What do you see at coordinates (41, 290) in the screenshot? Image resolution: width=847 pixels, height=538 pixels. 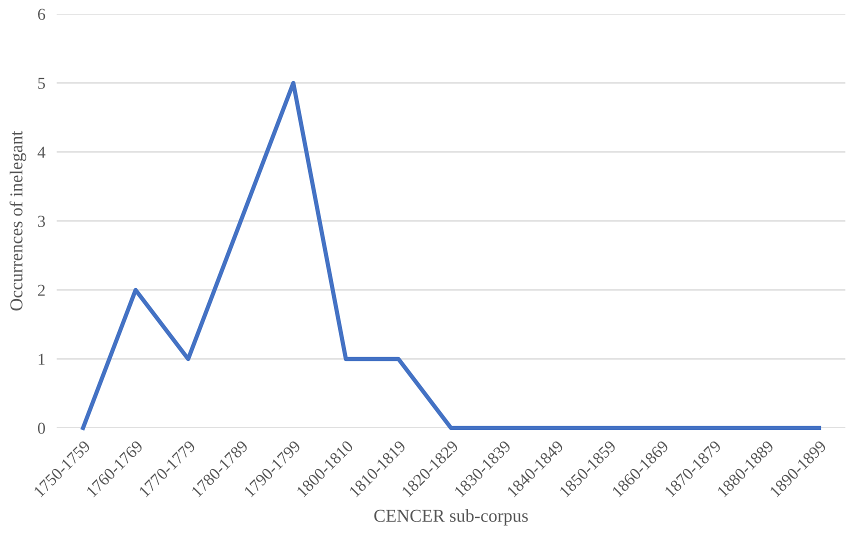 I see `y-tick-label: 2` at bounding box center [41, 290].